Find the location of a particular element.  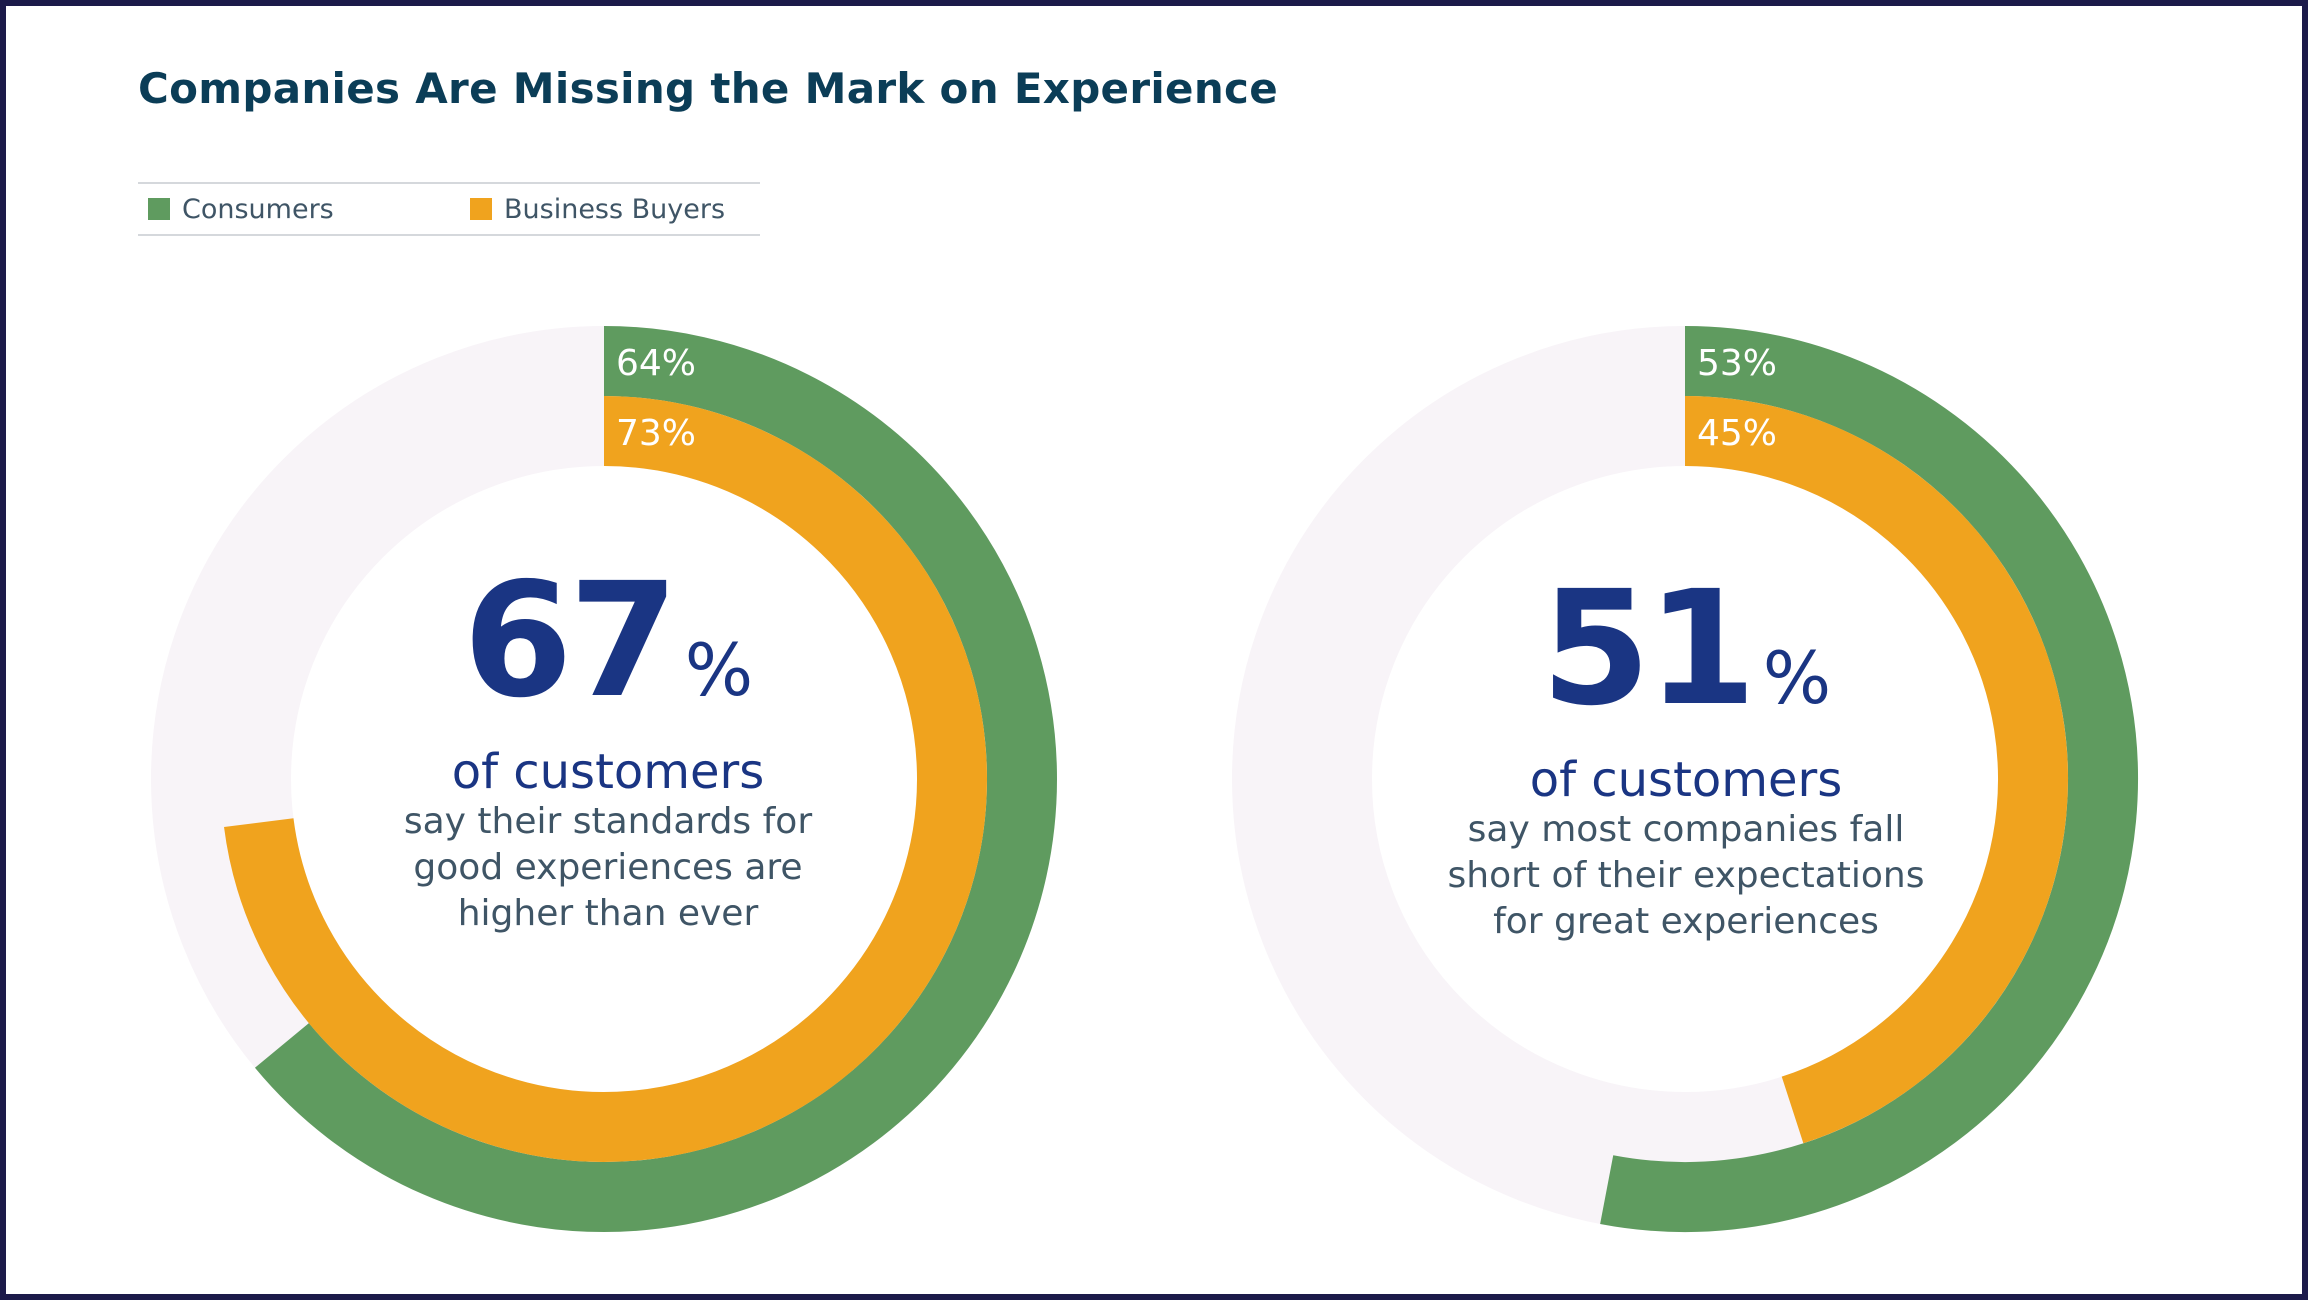

headline-2-unit: % is located at coordinates (1797, 678).